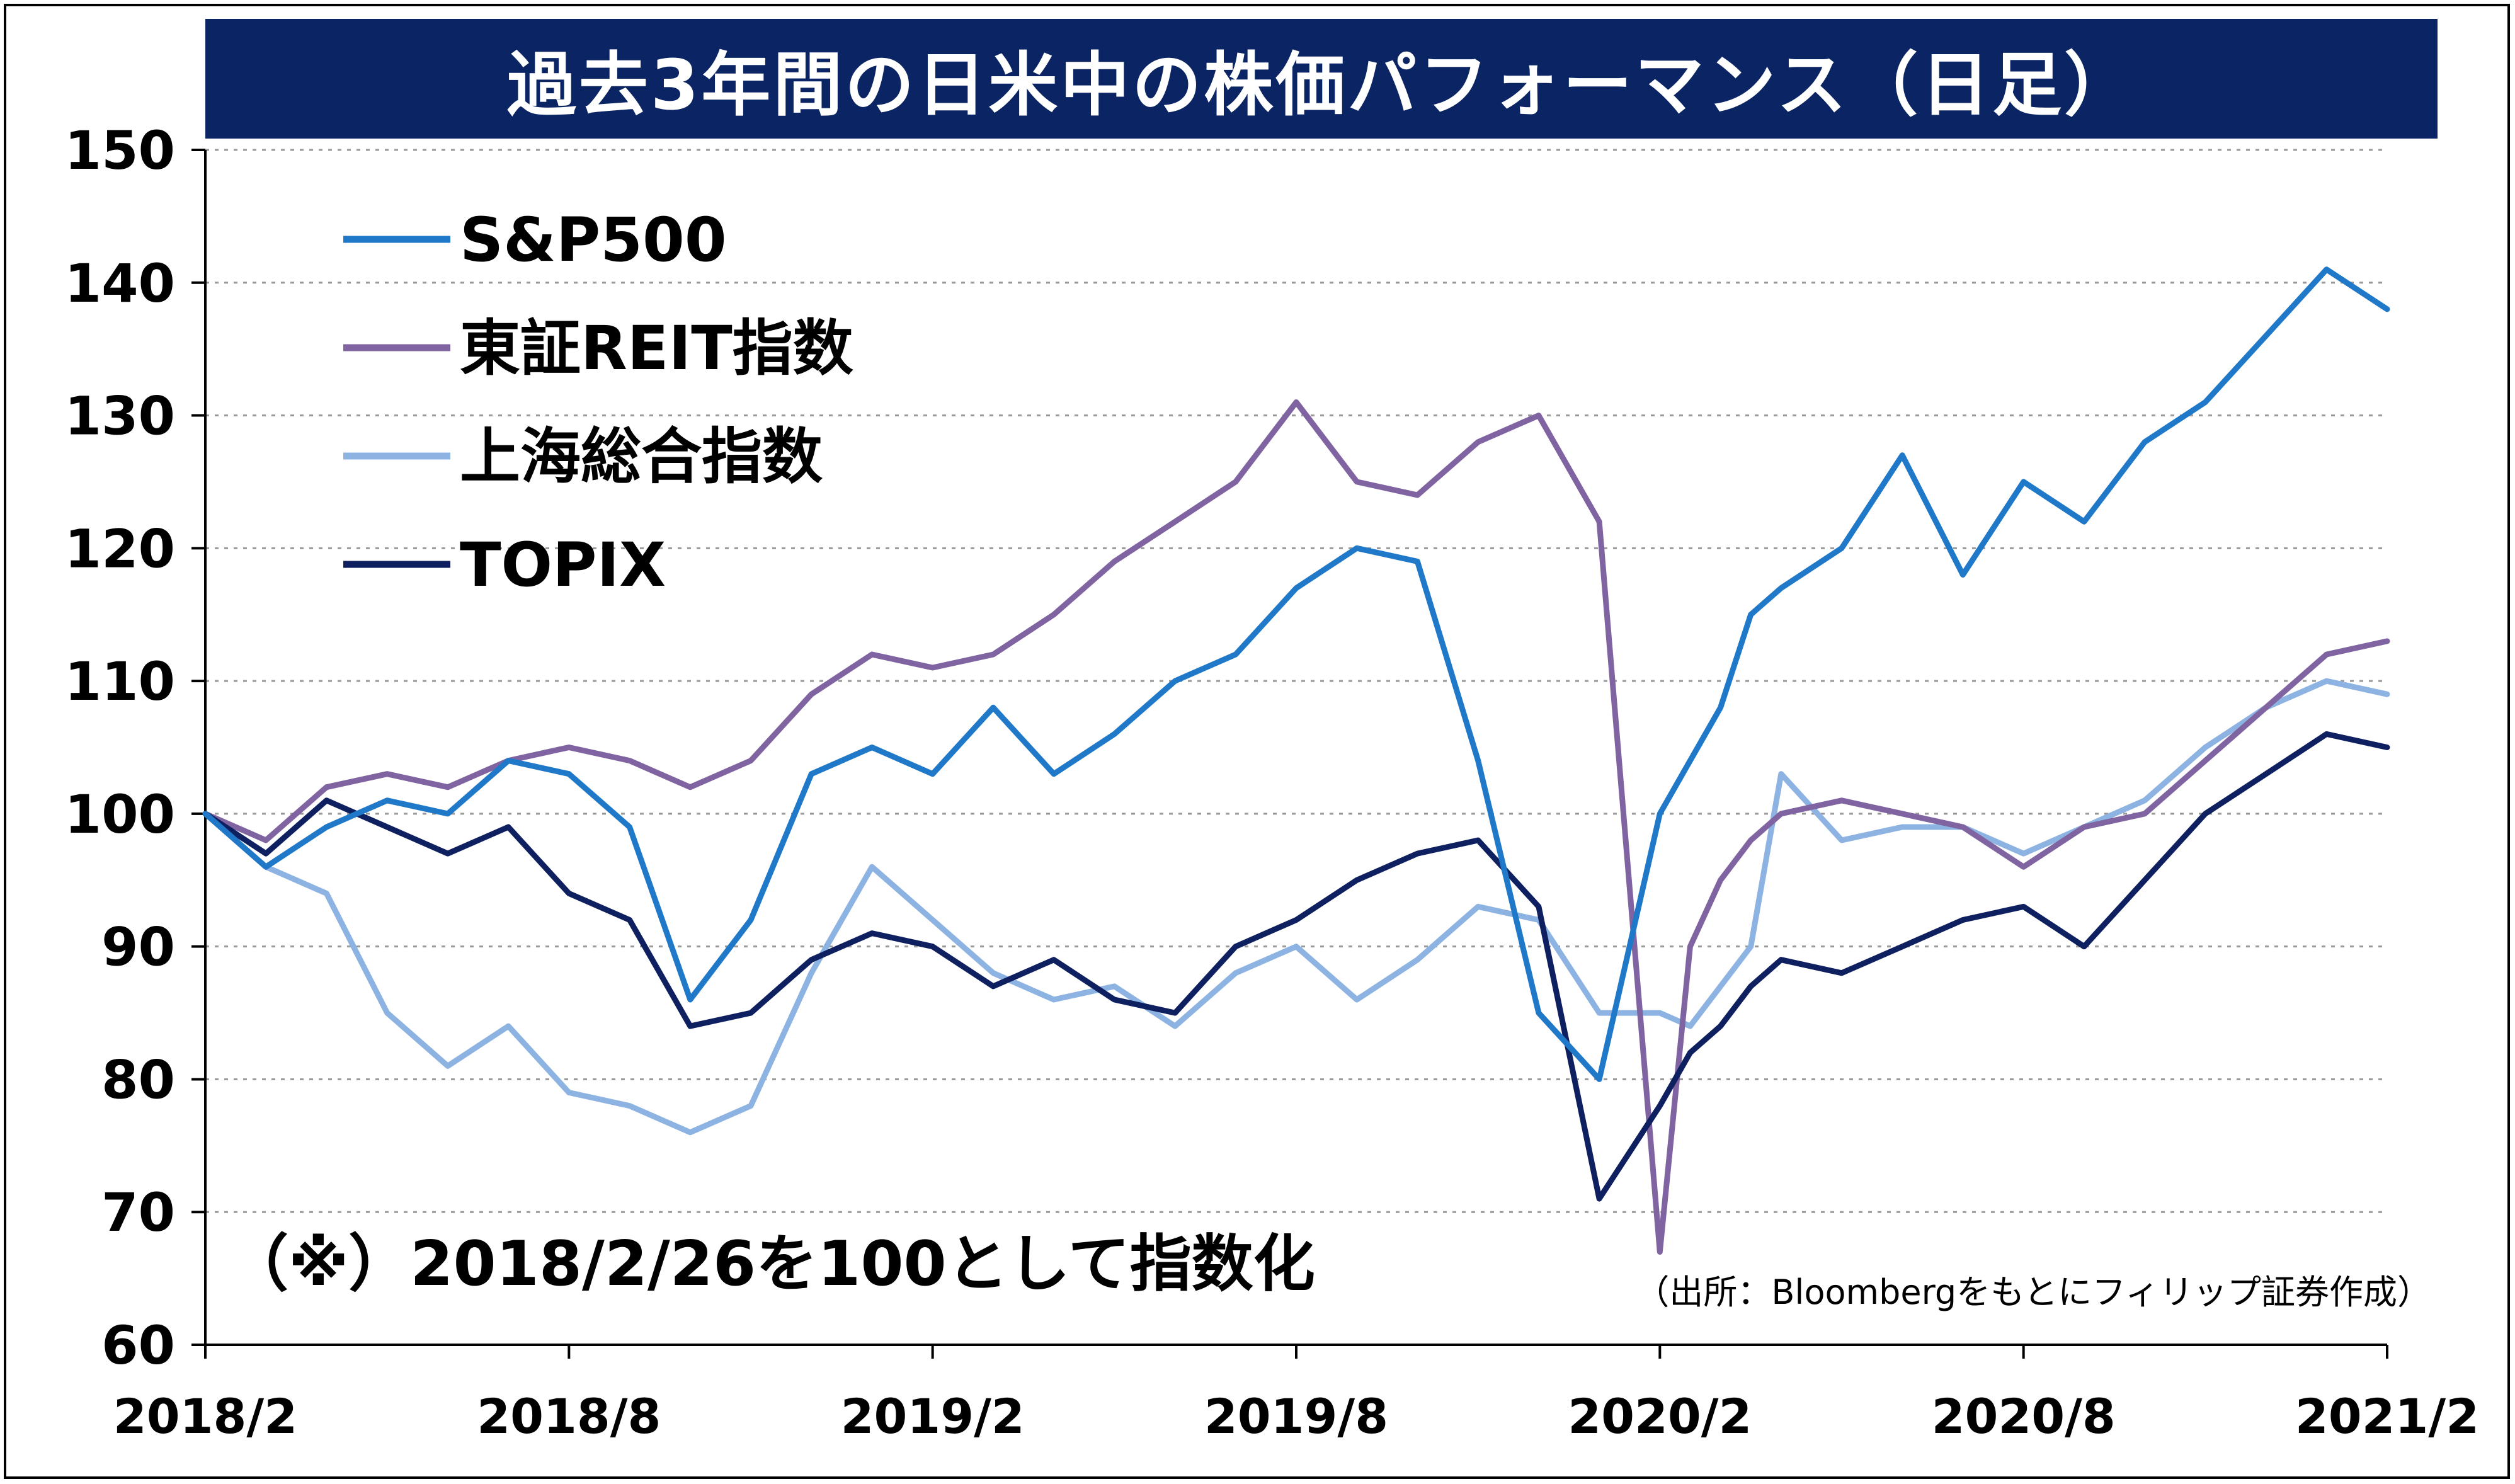 The width and height of the screenshot is (2515, 1484). I want to click on y-tick-label: 140, so click(120, 283).